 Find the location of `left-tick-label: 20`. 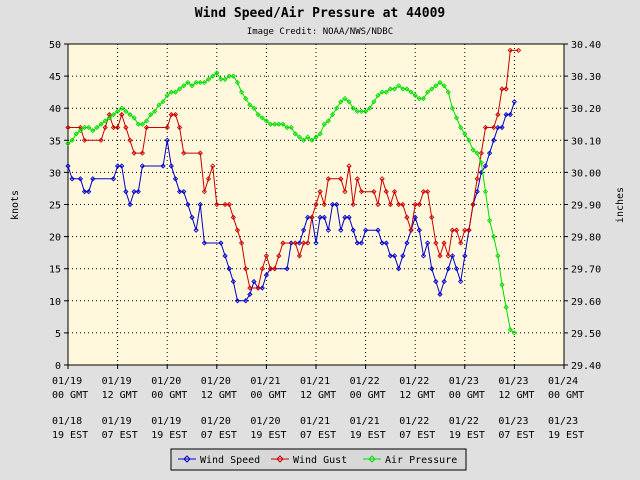

left-tick-label: 20 is located at coordinates (55, 238).